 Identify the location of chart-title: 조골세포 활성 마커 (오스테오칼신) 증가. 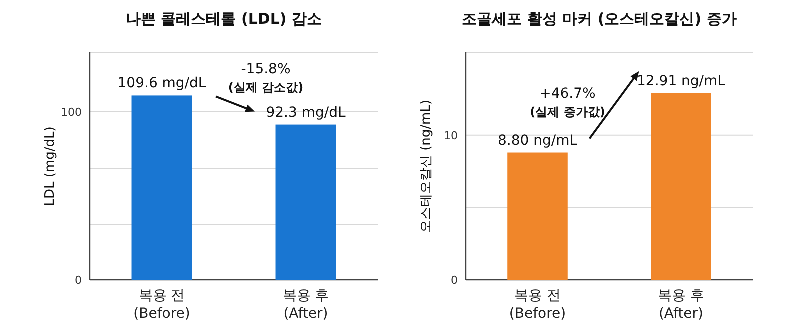
(599, 19).